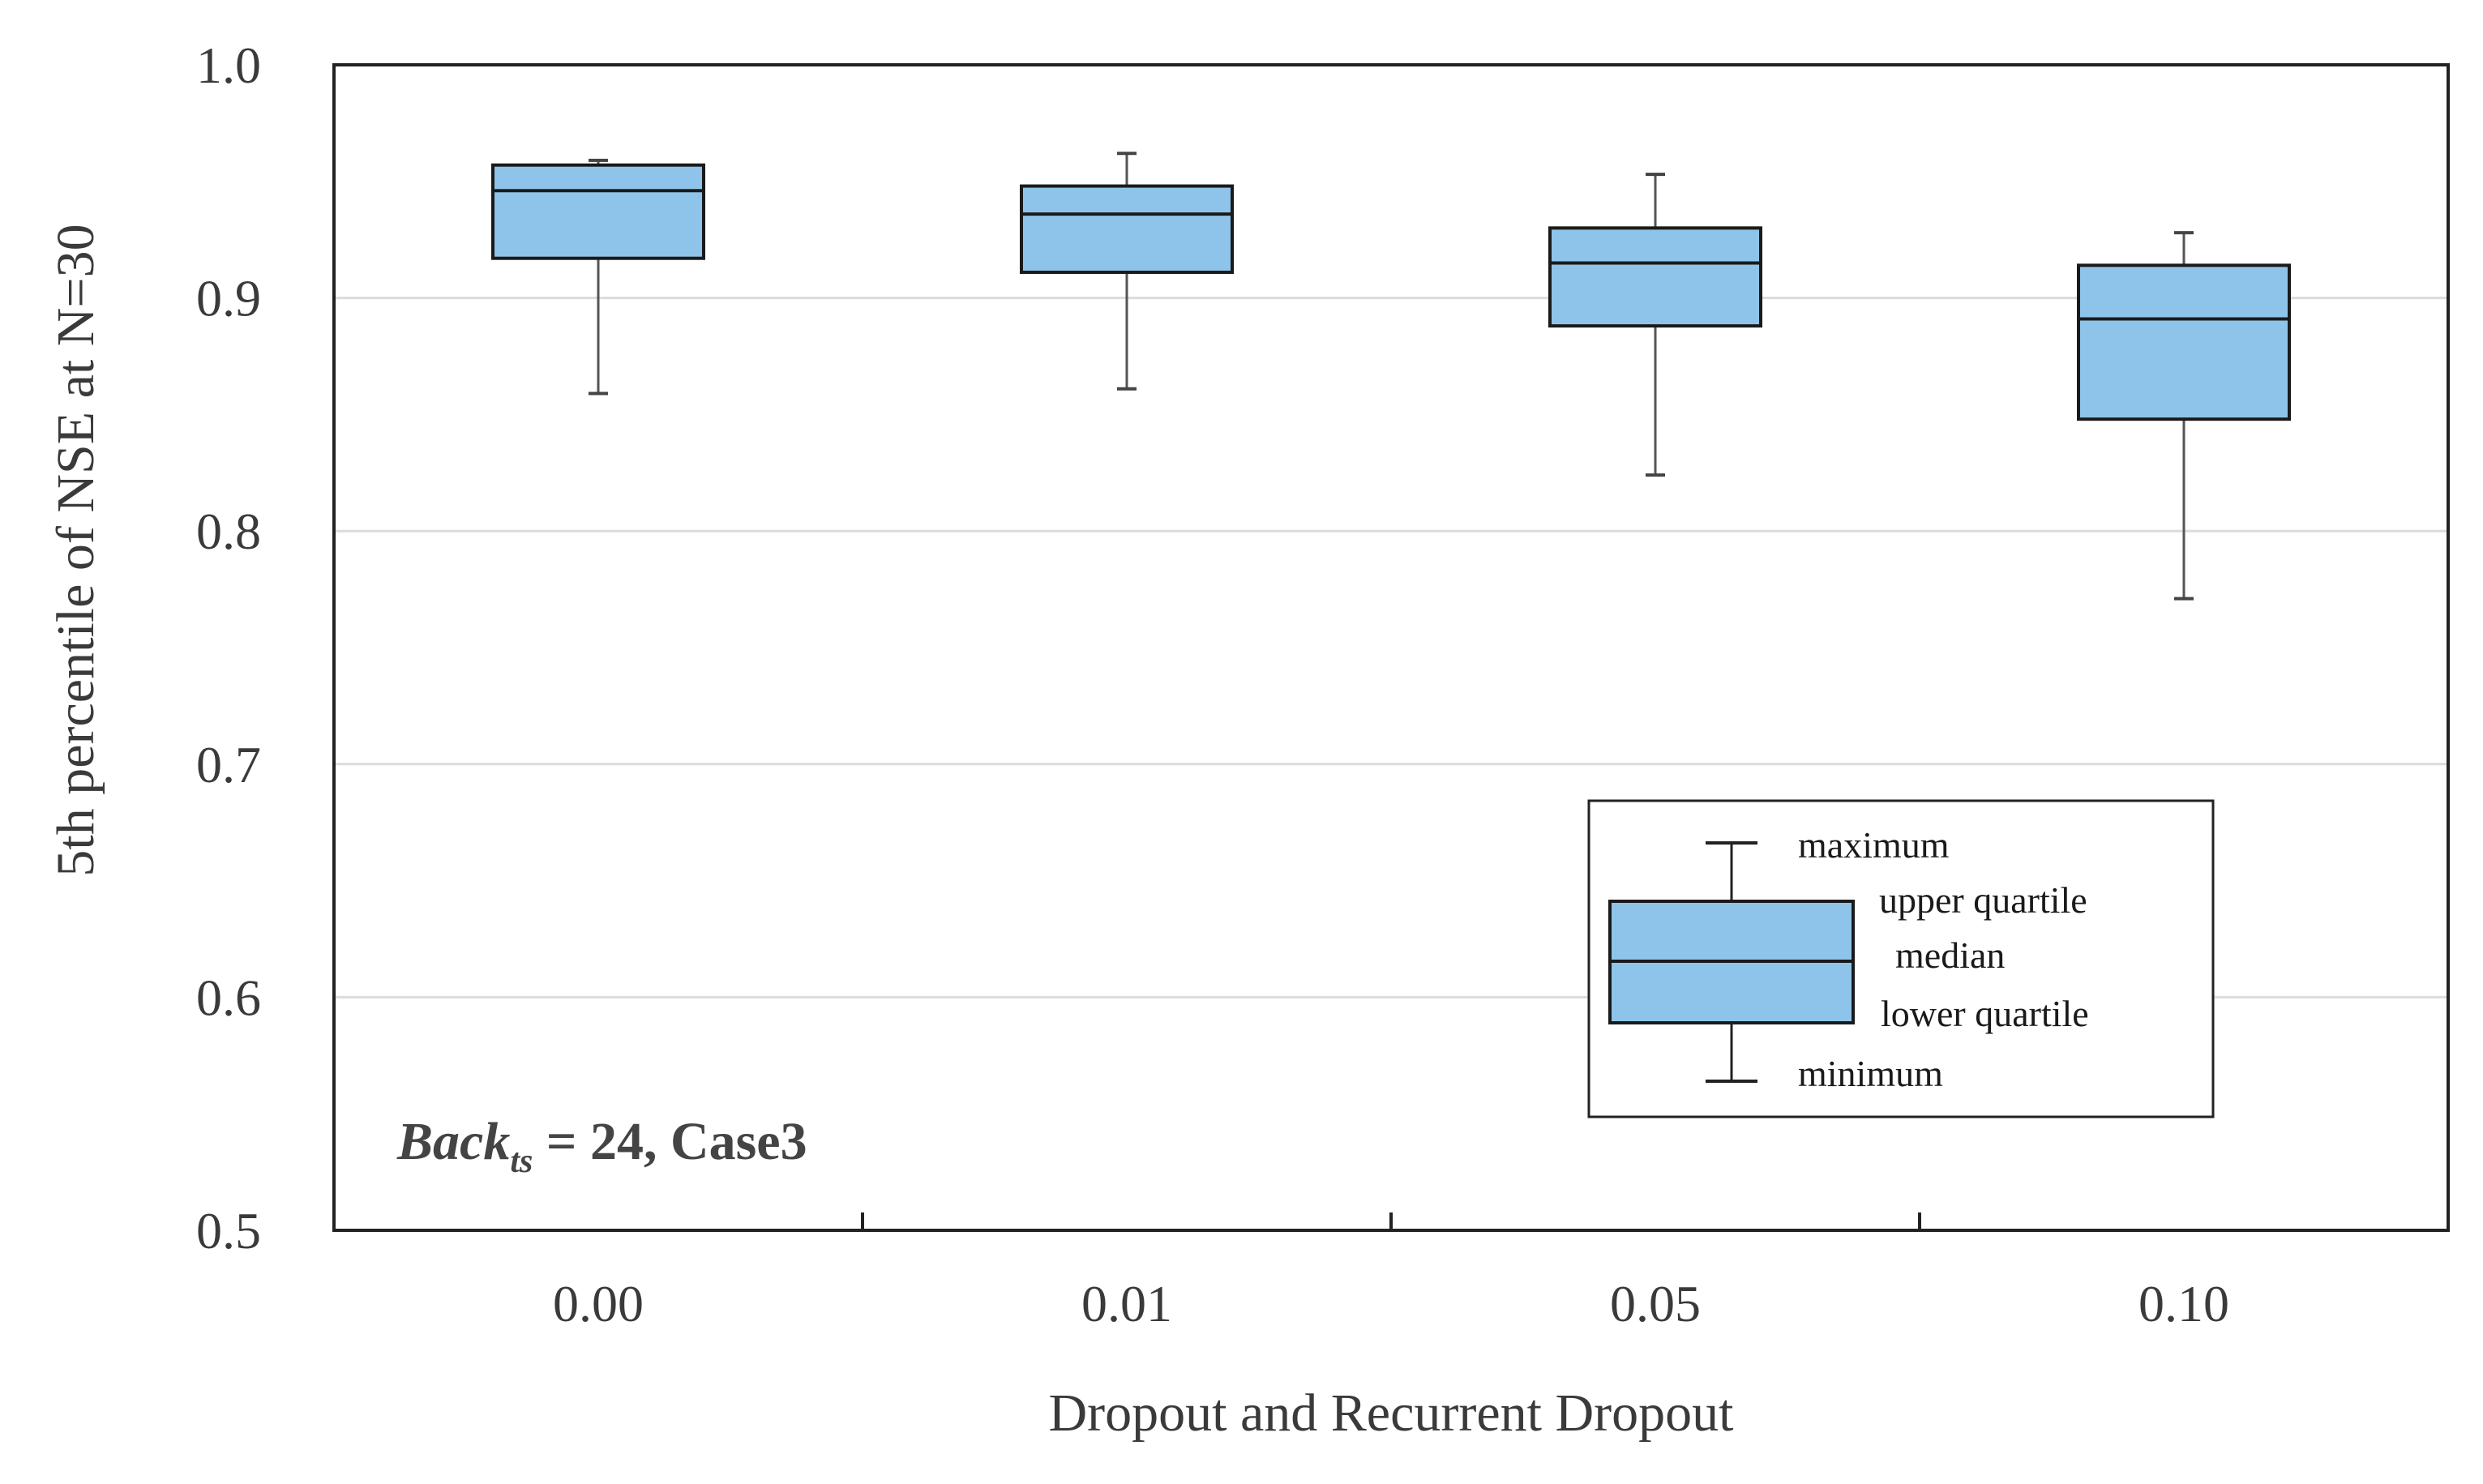 This screenshot has width=2483, height=1484. What do you see at coordinates (1950, 955) in the screenshot?
I see `legend-label-median: median` at bounding box center [1950, 955].